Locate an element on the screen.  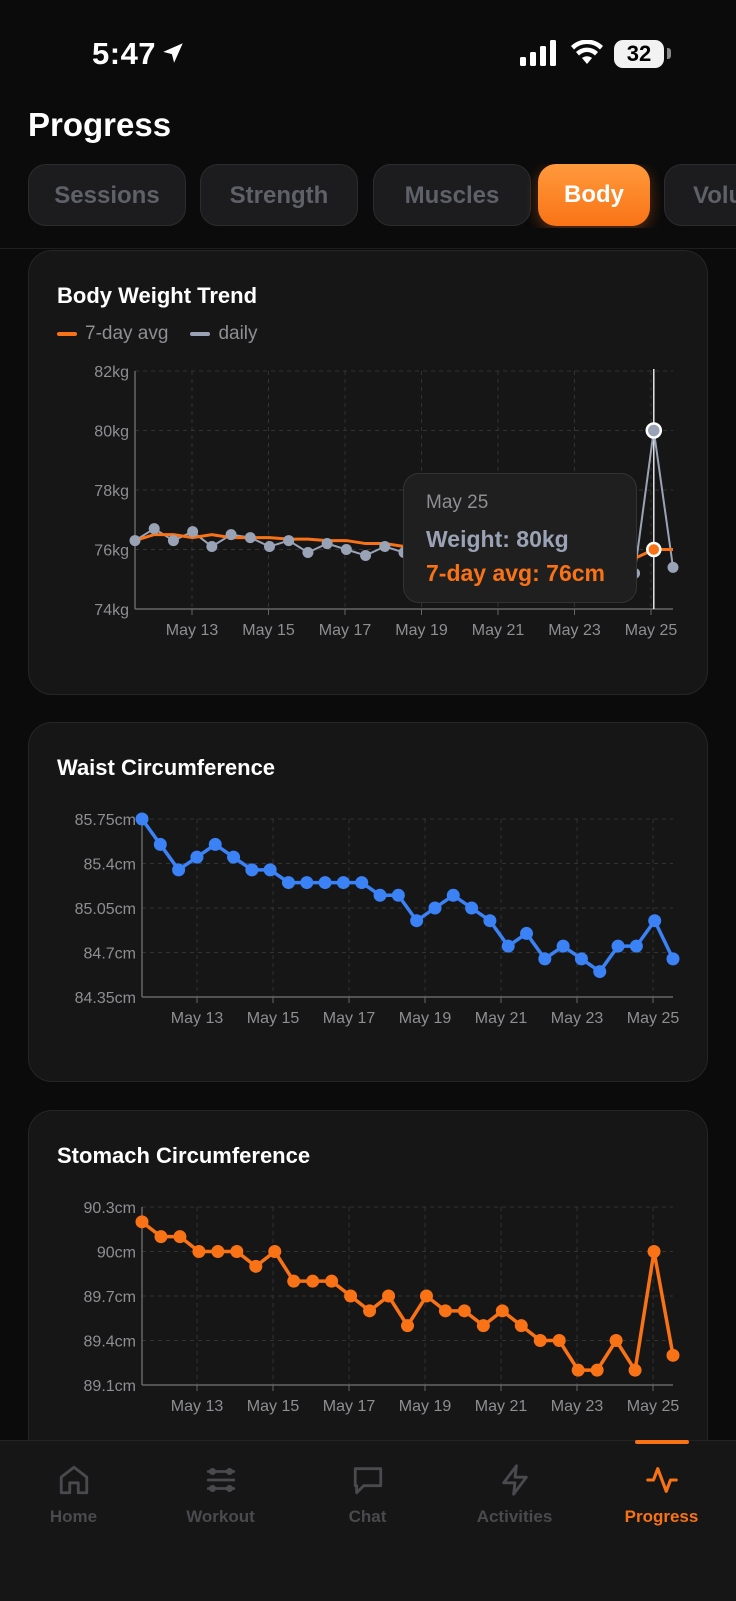
tab-volume: Volu is located at coordinates (700, 195).